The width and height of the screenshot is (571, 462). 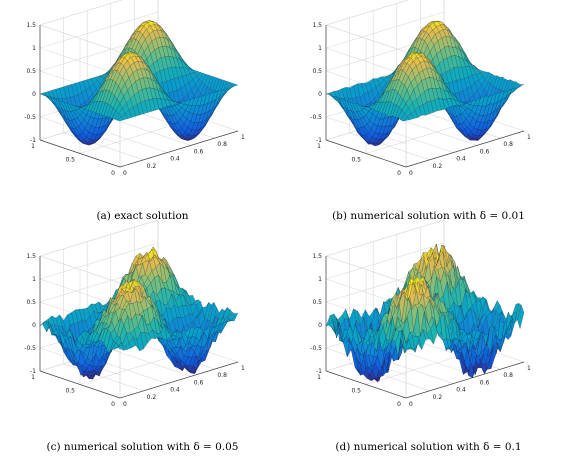 I want to click on caption-a: (a) exact solution, so click(x=142, y=216).